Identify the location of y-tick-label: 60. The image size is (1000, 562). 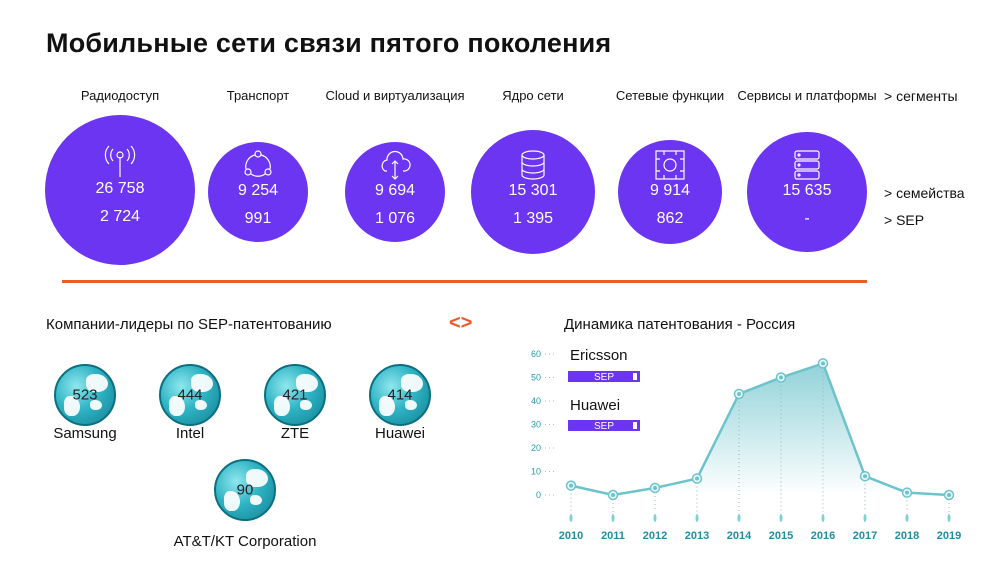
(536, 354).